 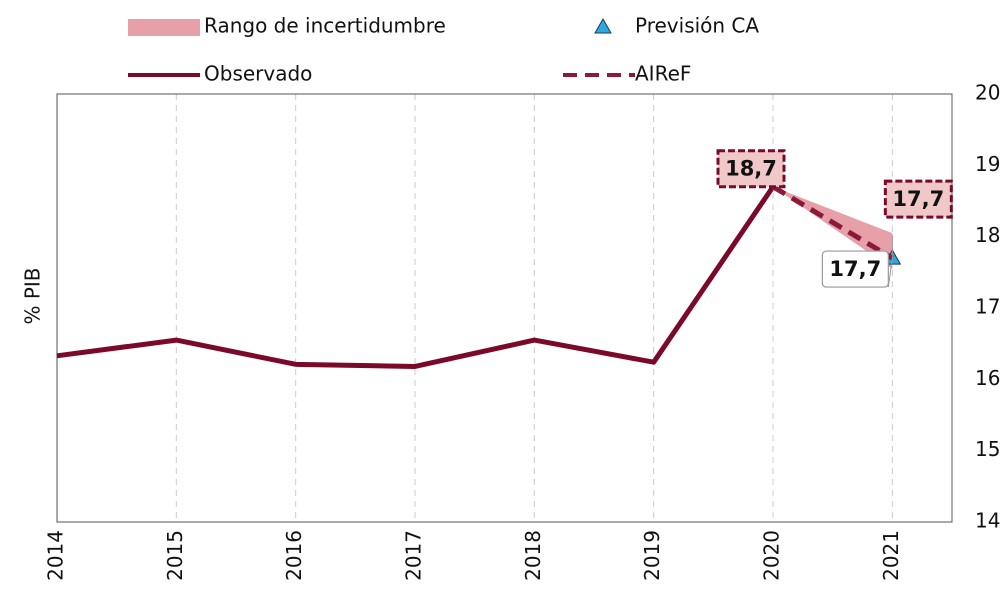 What do you see at coordinates (987, 93) in the screenshot?
I see `y-tick-label: 20` at bounding box center [987, 93].